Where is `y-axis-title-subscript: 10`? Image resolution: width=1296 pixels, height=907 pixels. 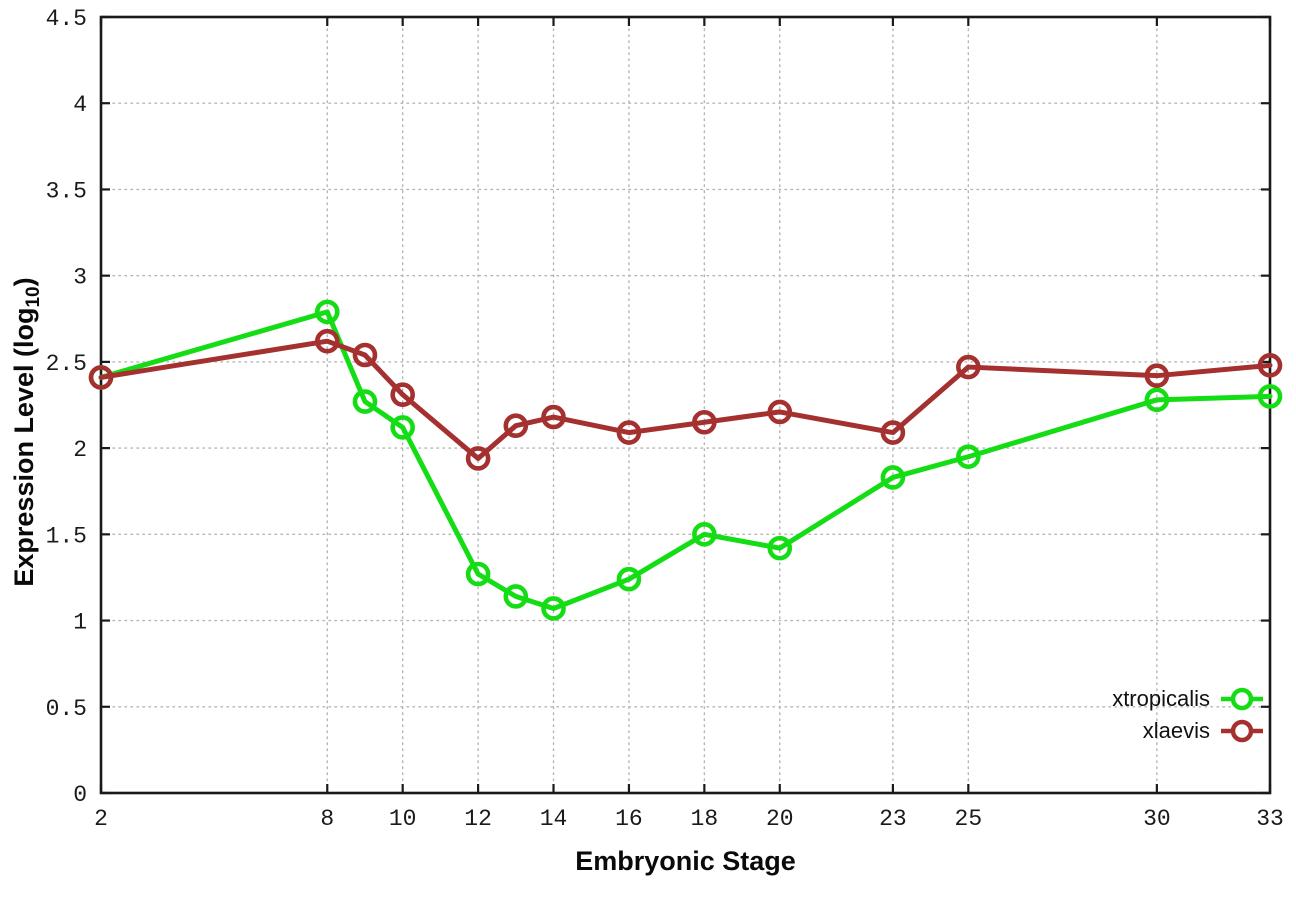 y-axis-title-subscript: 10 is located at coordinates (34, 297).